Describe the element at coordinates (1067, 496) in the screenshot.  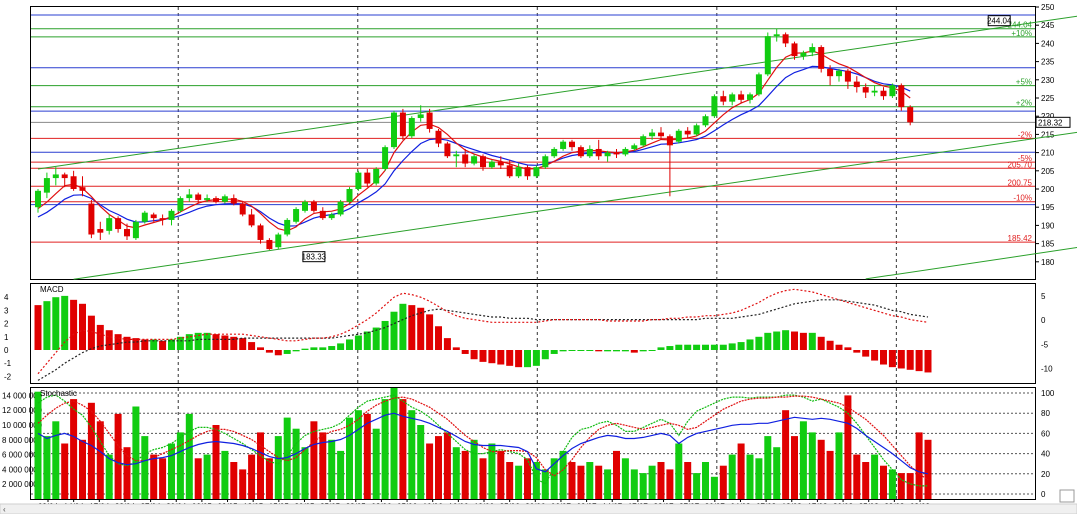
I see `top-right-icon` at that location.